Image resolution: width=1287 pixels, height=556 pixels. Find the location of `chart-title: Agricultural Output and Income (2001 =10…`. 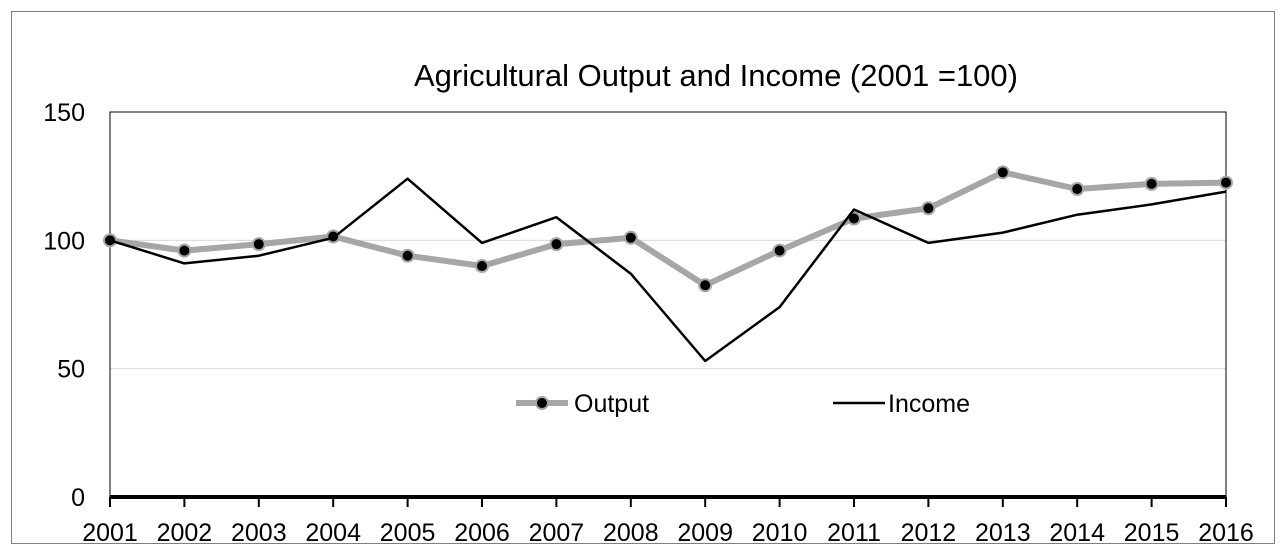

chart-title: Agricultural Output and Income (2001 =10… is located at coordinates (716, 75).